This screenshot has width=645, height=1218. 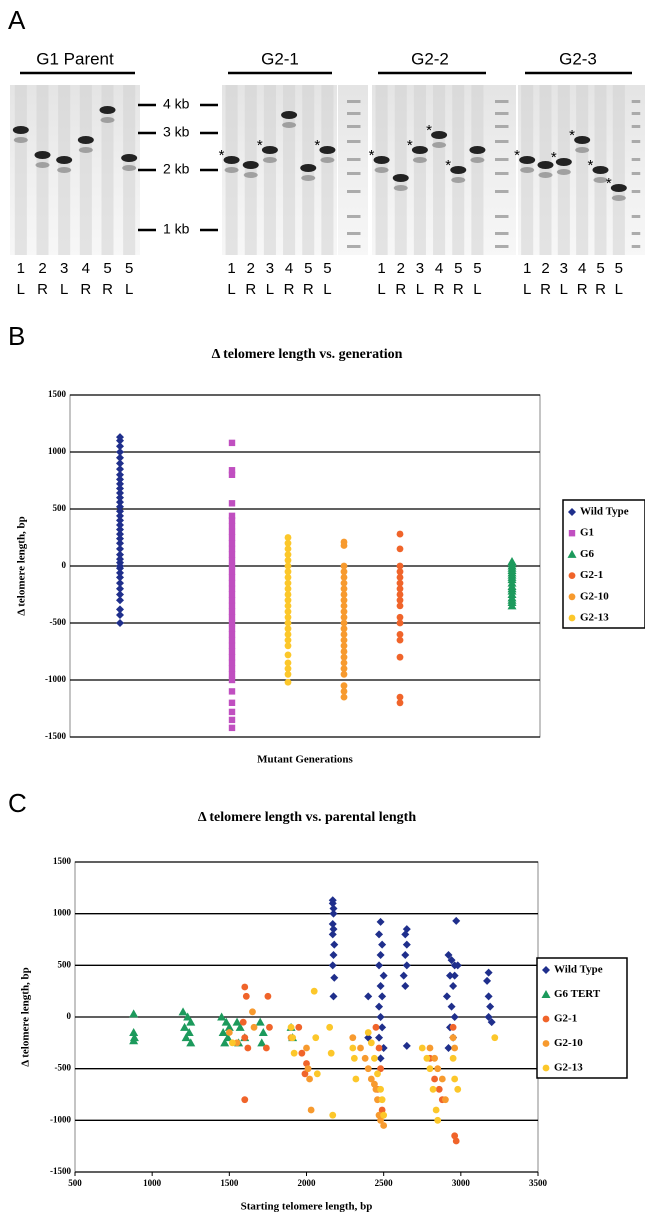 What do you see at coordinates (439, 289) in the screenshot?
I see `lane-side: R` at bounding box center [439, 289].